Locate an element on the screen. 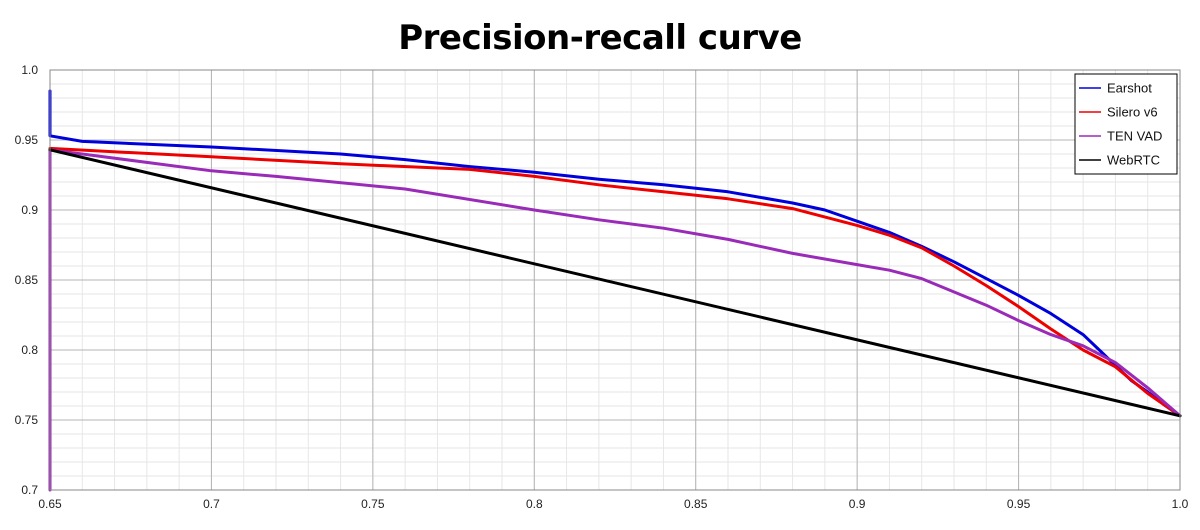 The image size is (1200, 530). chart-title: Precision-recall curve is located at coordinates (600, 38).